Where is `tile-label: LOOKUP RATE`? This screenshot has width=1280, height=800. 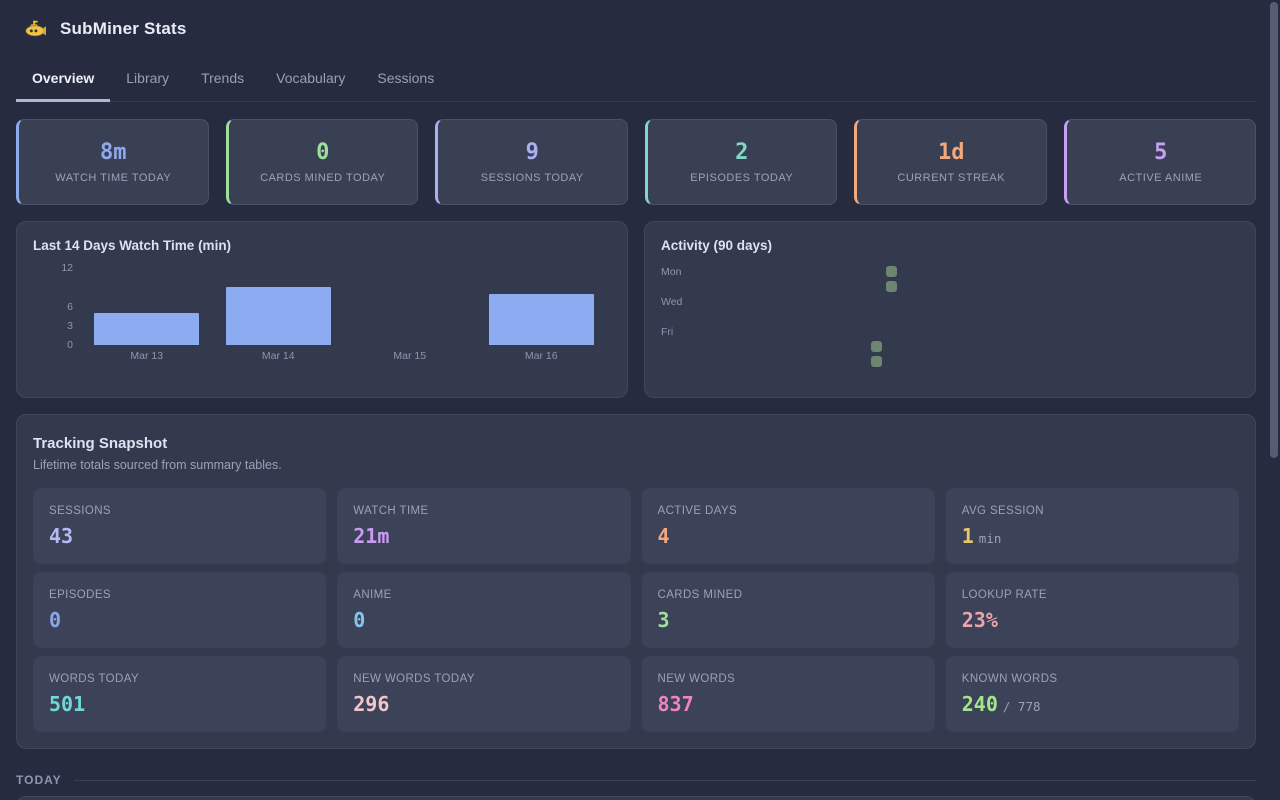 tile-label: LOOKUP RATE is located at coordinates (1004, 594).